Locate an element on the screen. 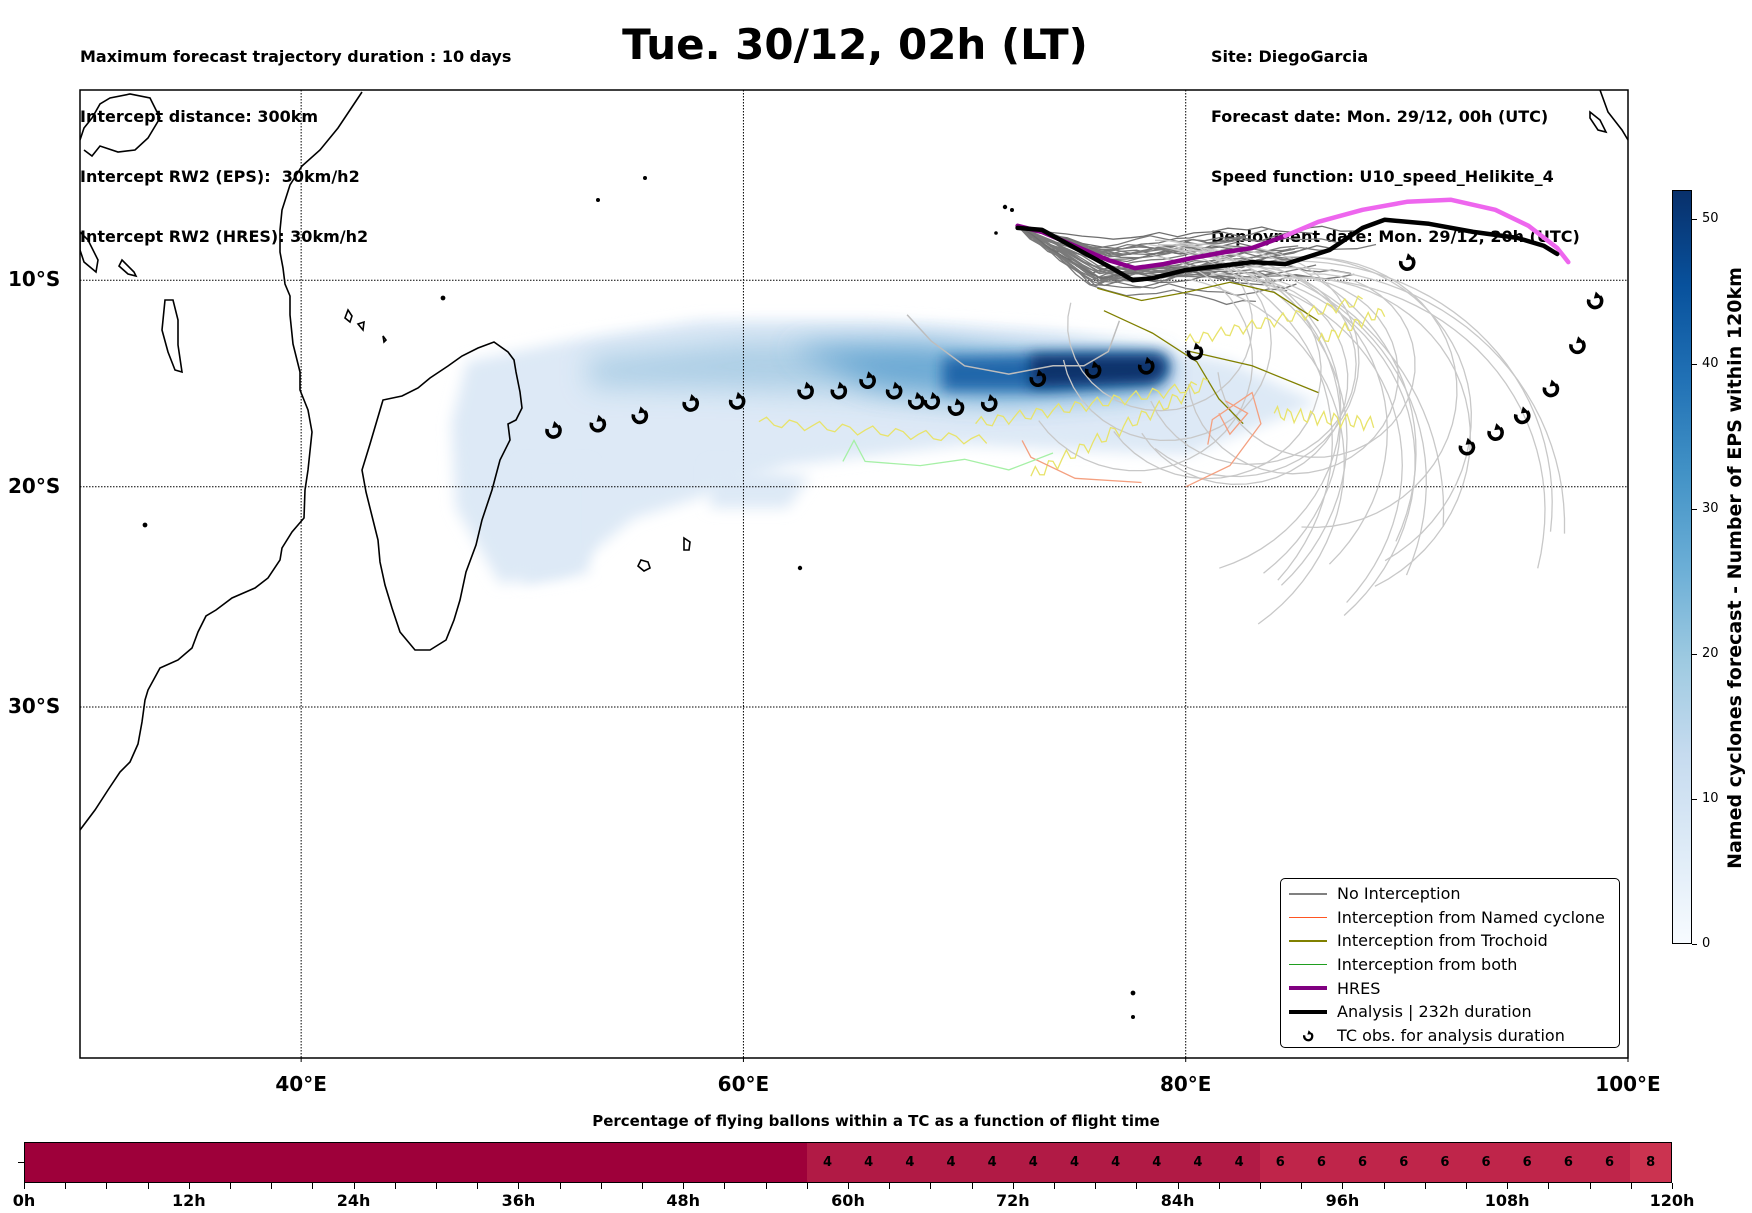  time-tick-label: 108h is located at coordinates (1507, 1200).